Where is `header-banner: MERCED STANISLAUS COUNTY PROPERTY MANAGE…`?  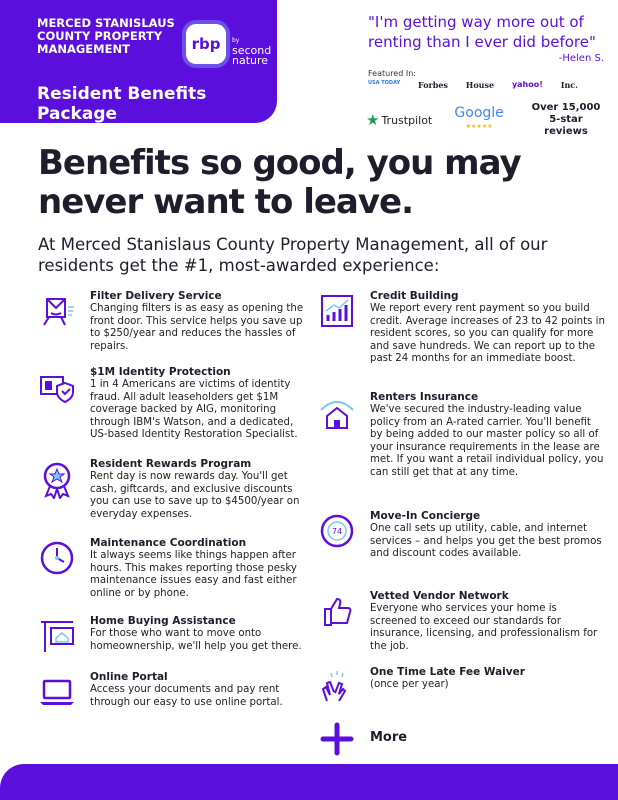
header-banner: MERCED STANISLAUS COUNTY PROPERTY MANAGE… is located at coordinates (138, 62).